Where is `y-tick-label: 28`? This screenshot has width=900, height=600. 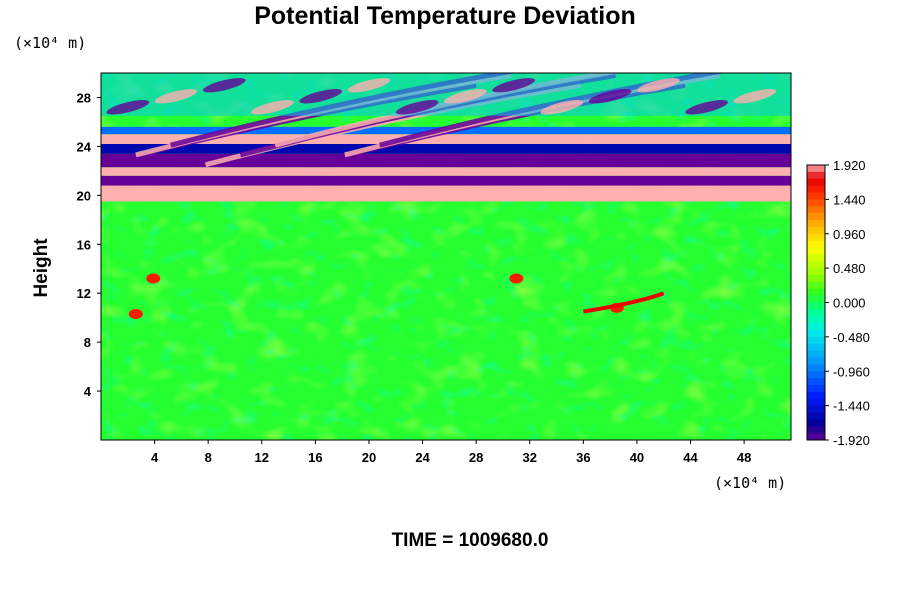 y-tick-label: 28 is located at coordinates (84, 97).